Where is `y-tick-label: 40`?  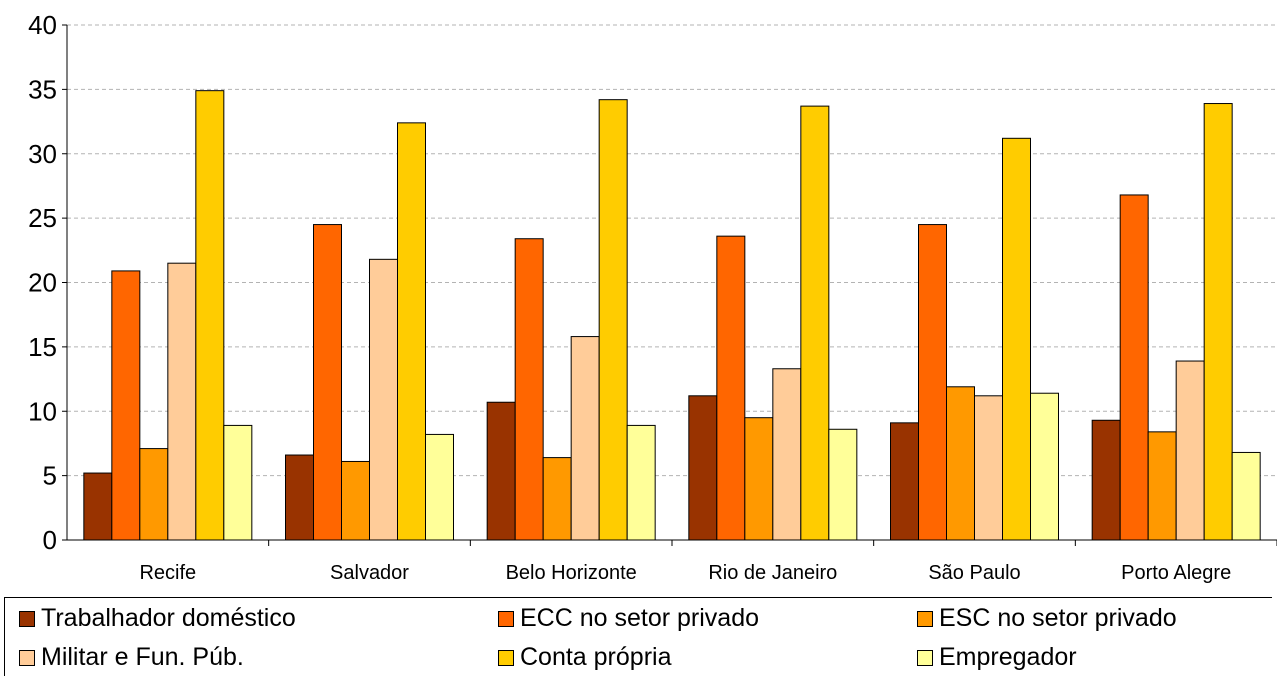 y-tick-label: 40 is located at coordinates (42, 25).